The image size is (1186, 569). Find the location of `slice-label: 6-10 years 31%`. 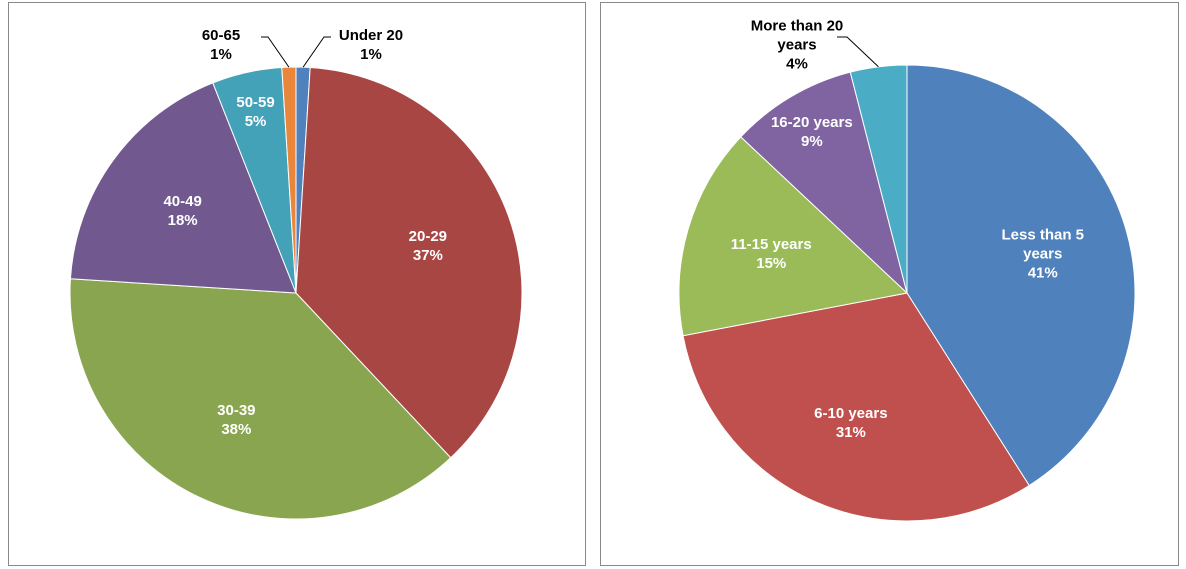

slice-label: 6-10 years 31% is located at coordinates (851, 423).